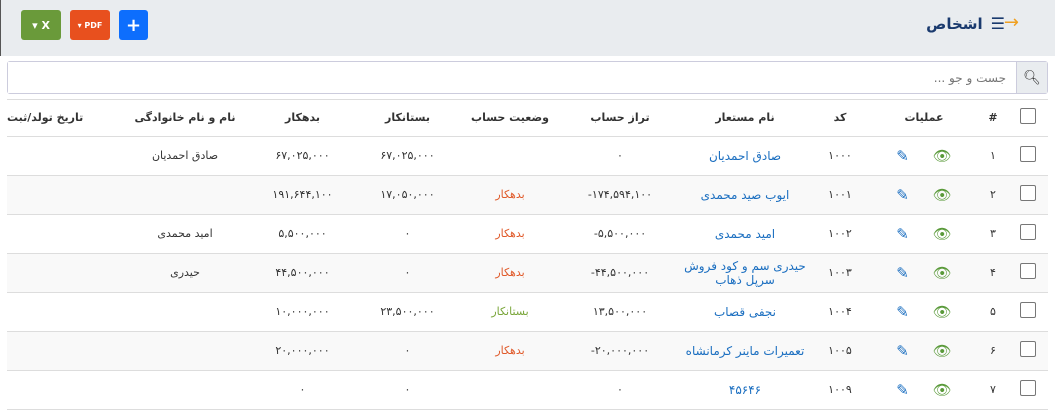 Image resolution: width=1055 pixels, height=415 pixels. I want to click on row-alias-link: تعمیرات ماینر کرمانشاه, so click(745, 351).